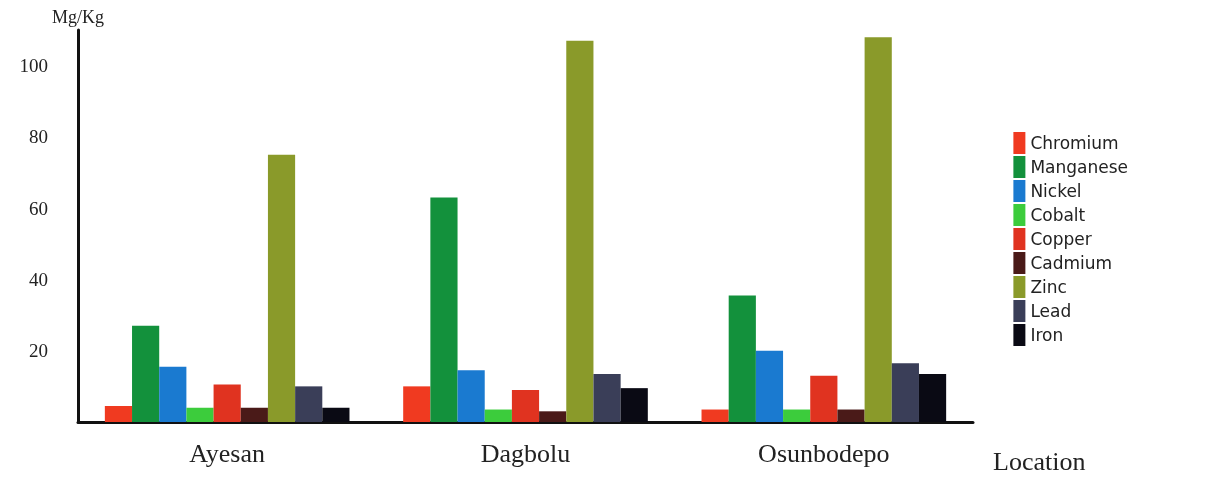 The width and height of the screenshot is (1213, 478). What do you see at coordinates (525, 453) in the screenshot?
I see `x-tick-label: Dagbolu` at bounding box center [525, 453].